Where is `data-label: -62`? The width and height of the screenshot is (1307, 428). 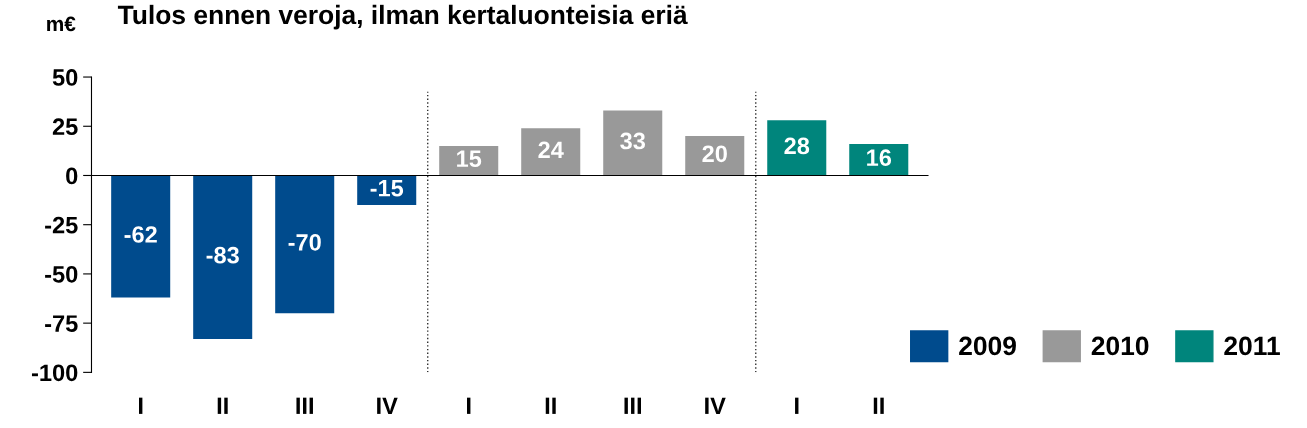
data-label: -62 is located at coordinates (140, 234).